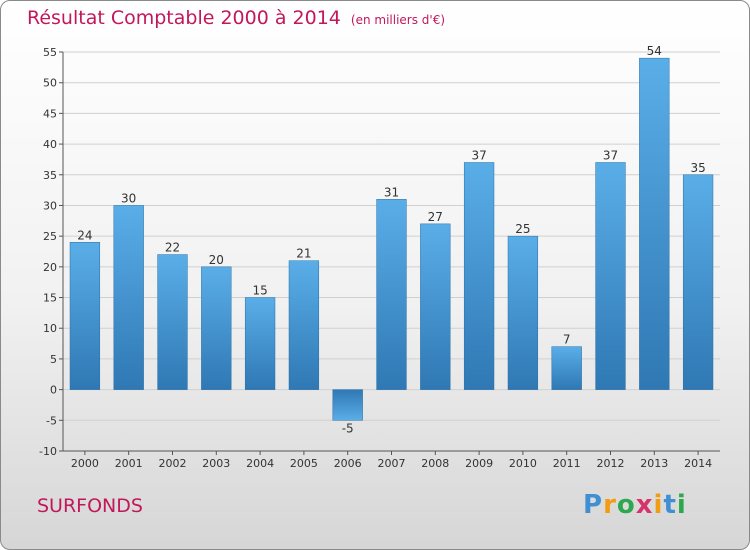 This screenshot has width=750, height=550. I want to click on value-label-2002: 22, so click(172, 248).